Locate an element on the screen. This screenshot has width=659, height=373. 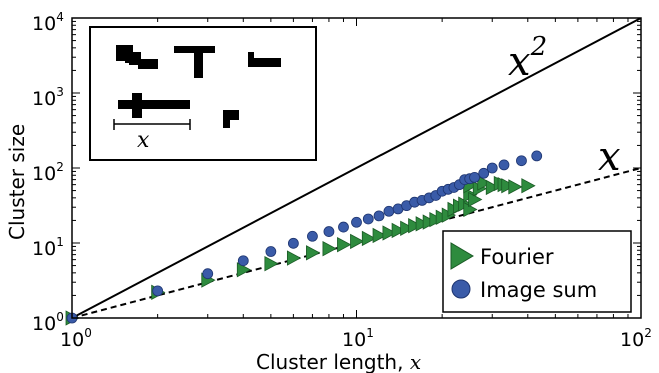
y-axis-label: Cluster size is located at coordinates (17, 182).